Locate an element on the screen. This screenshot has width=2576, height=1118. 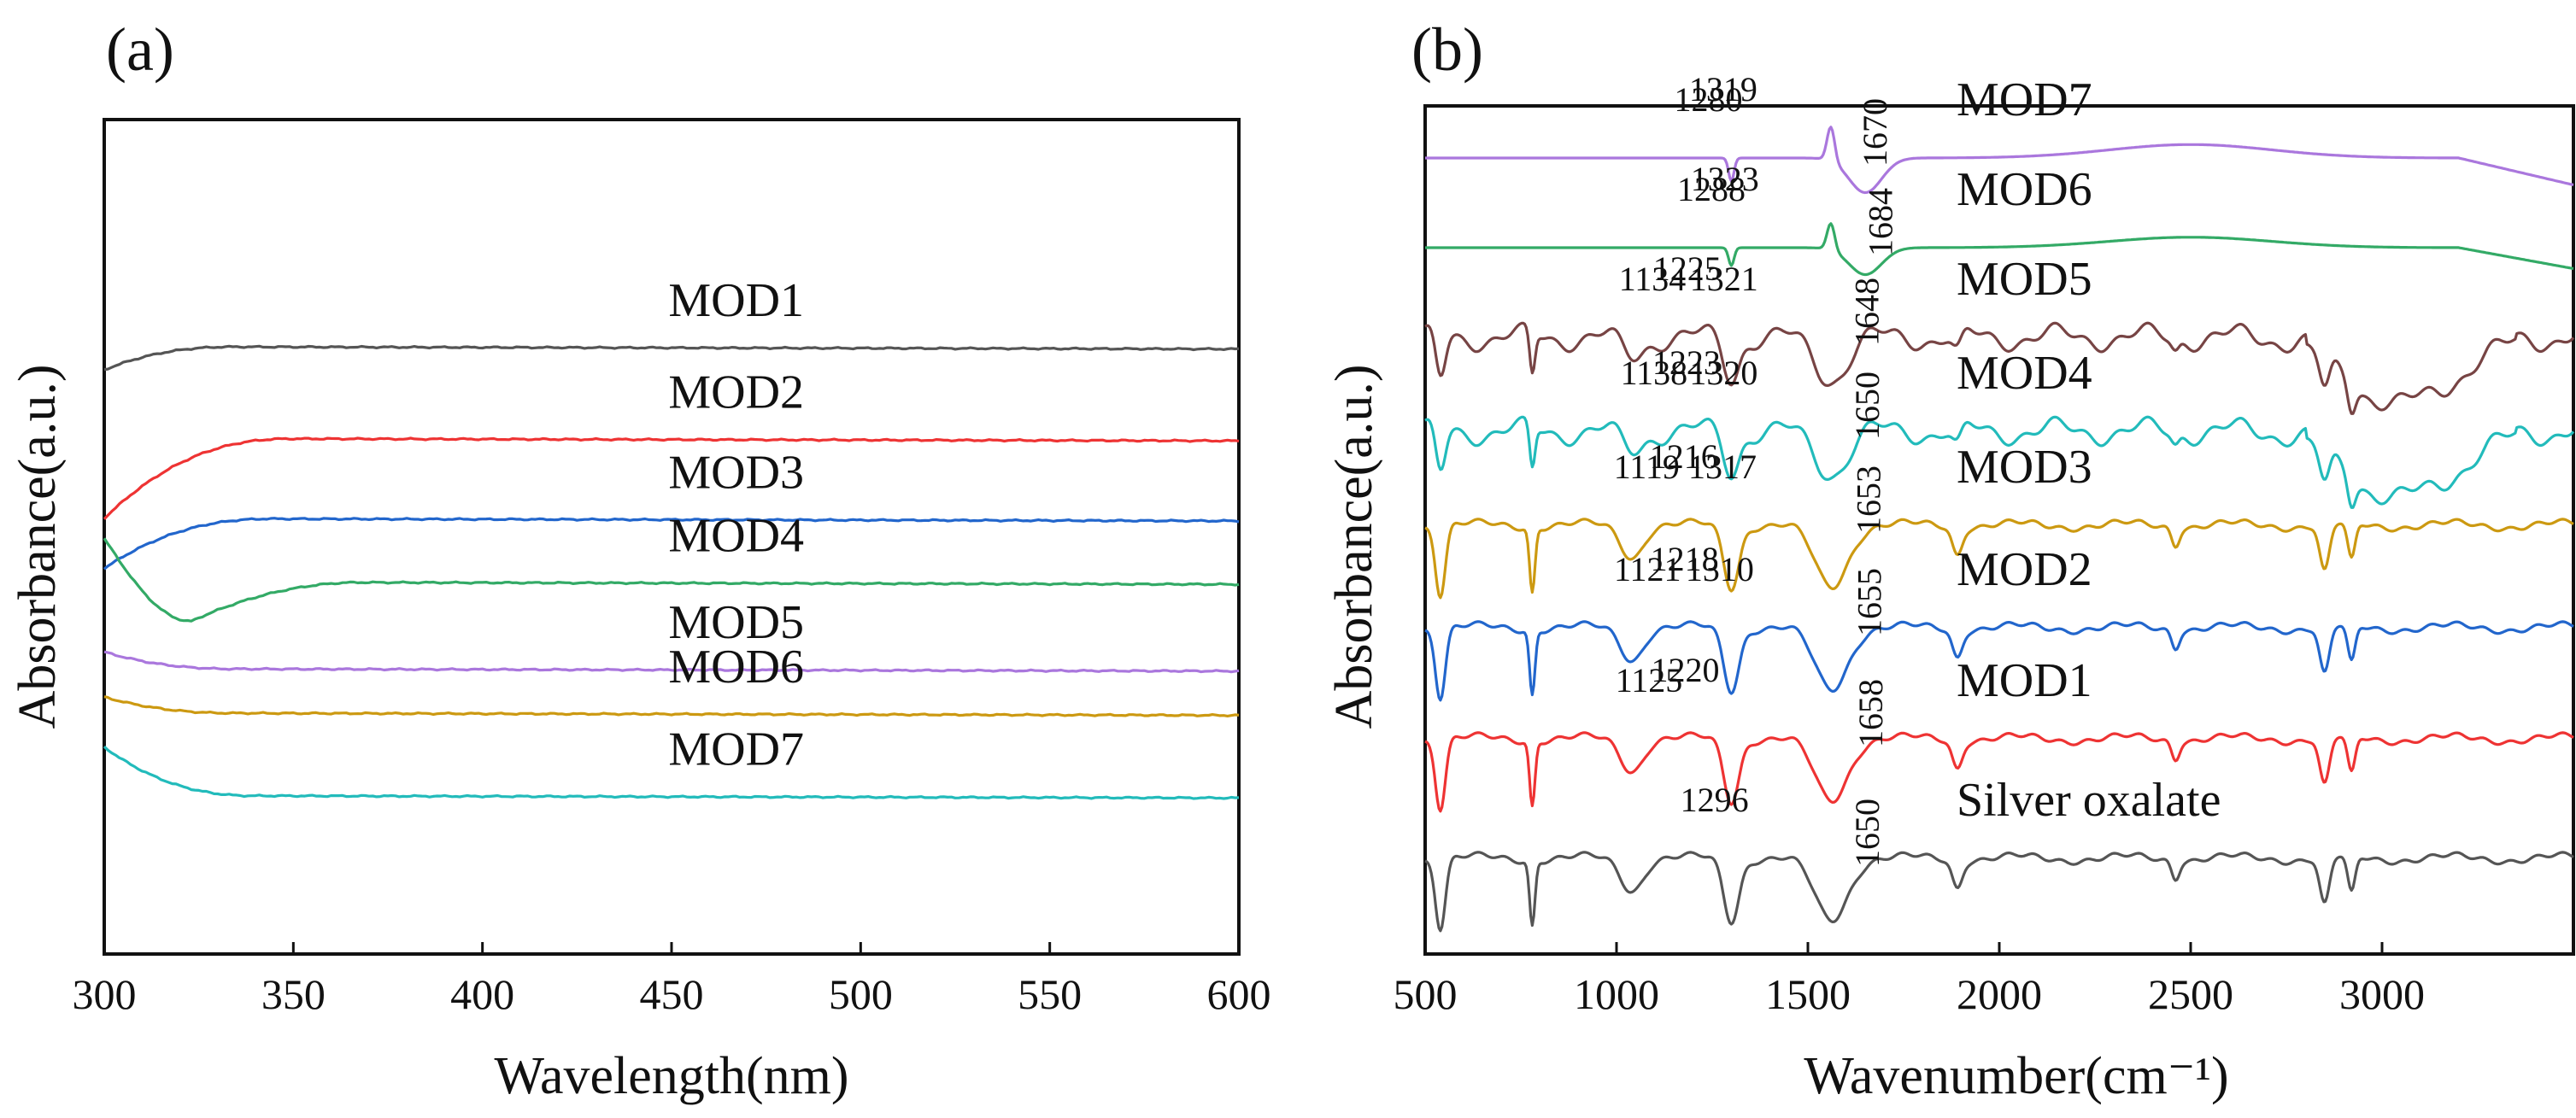
panel-b-series-label-mod6: MOD6 is located at coordinates (2024, 189).